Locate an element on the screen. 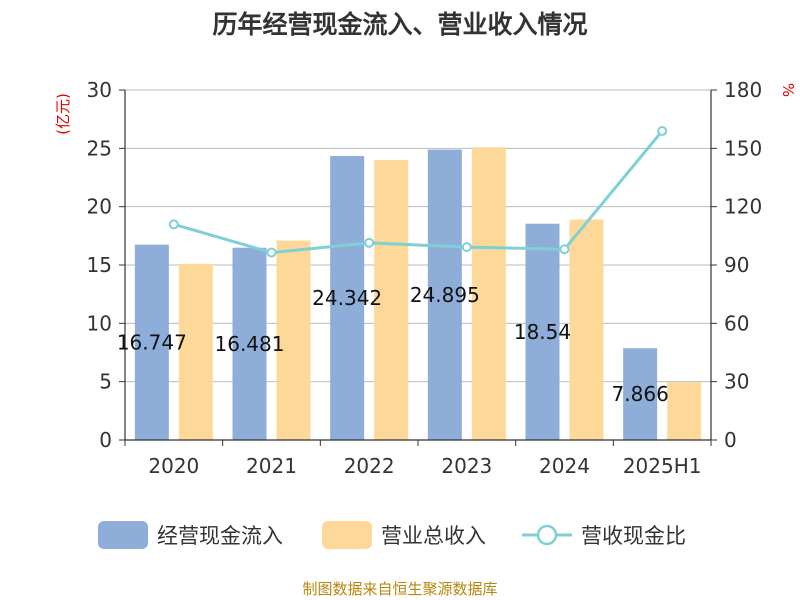 This screenshot has width=800, height=600. cash-inflow-data-label: 24.895 is located at coordinates (445, 295).